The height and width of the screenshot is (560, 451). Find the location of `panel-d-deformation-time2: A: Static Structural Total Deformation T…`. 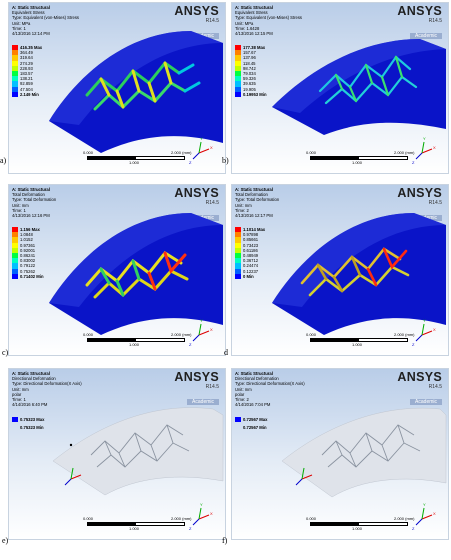

panel-d-deformation-time2: A: Static Structural Total Deformation T… is located at coordinates (340, 270).